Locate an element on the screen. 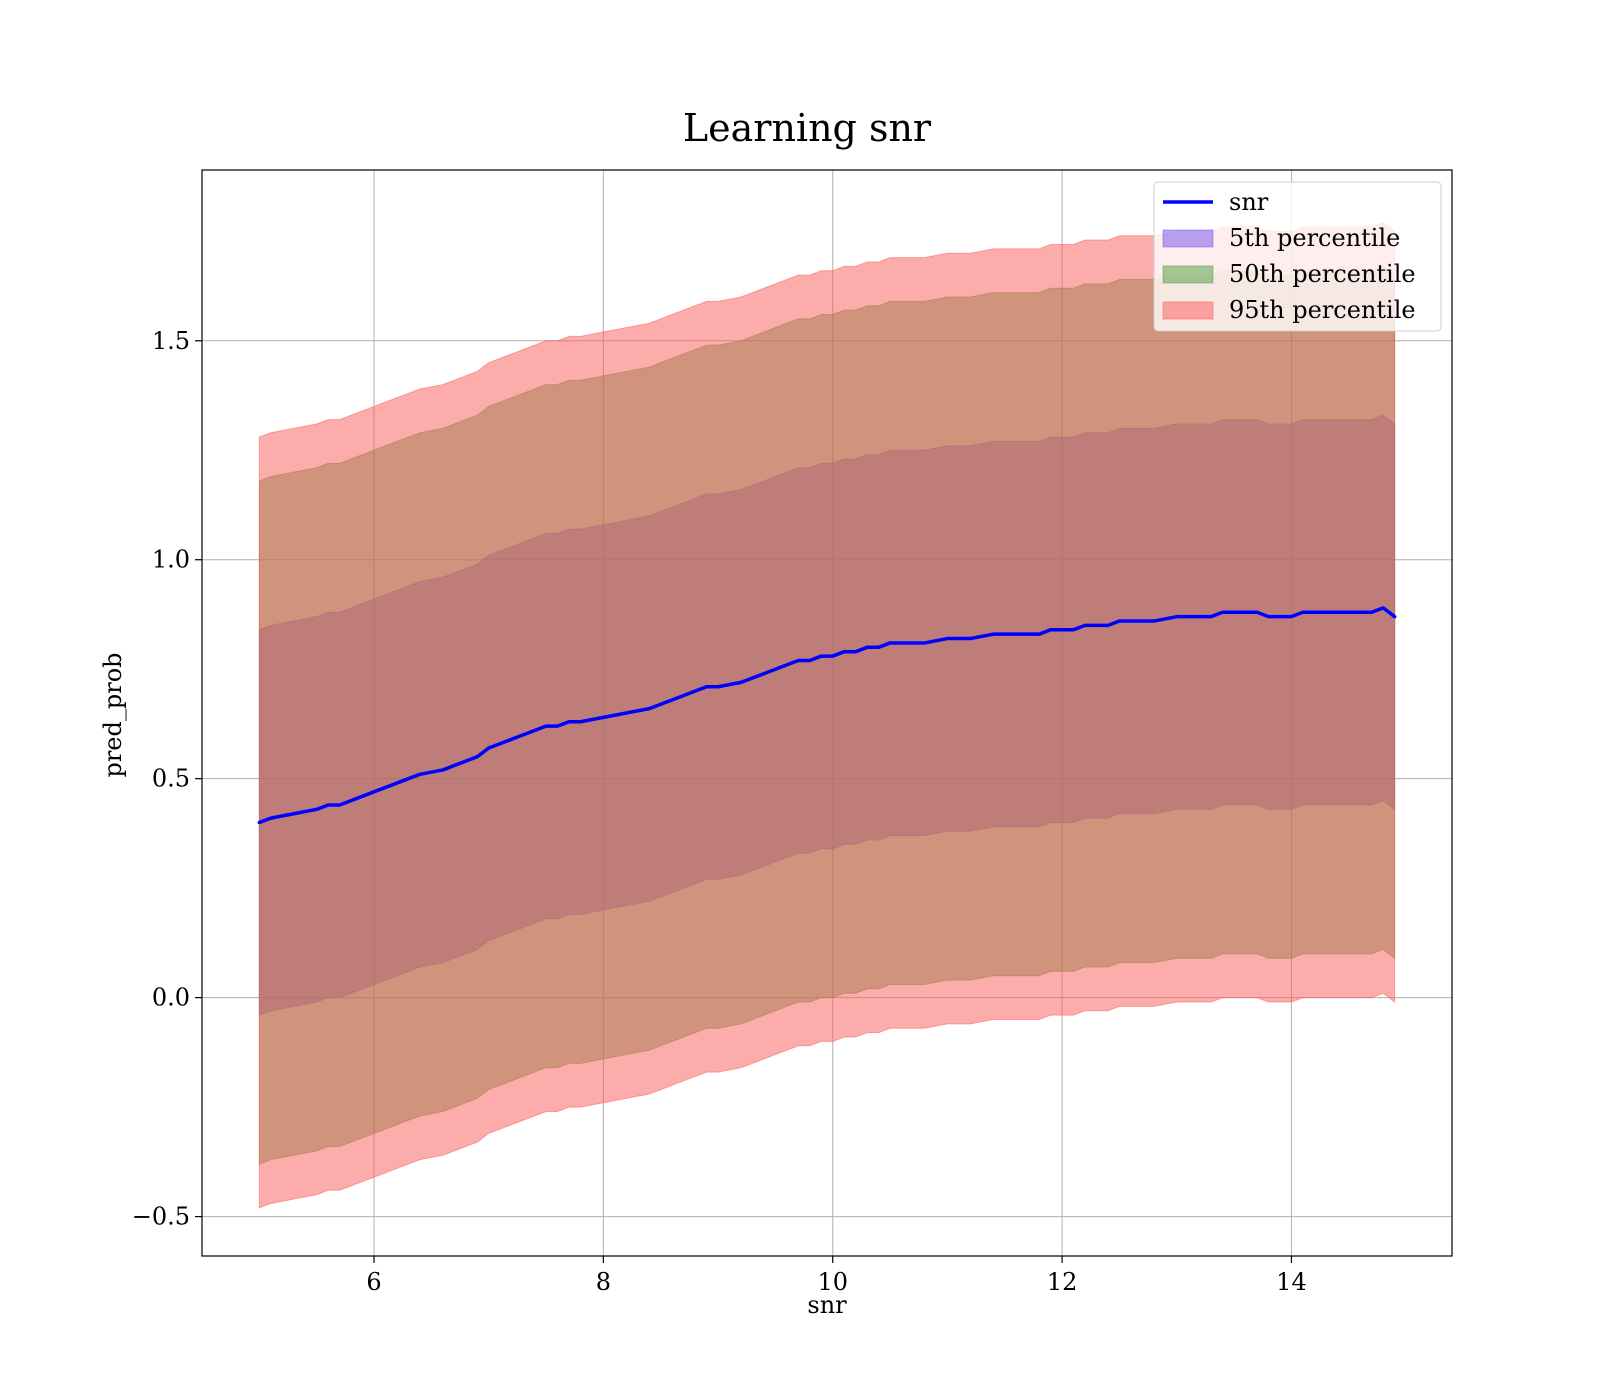  y-tick-label: 1.5 is located at coordinates (171, 341).